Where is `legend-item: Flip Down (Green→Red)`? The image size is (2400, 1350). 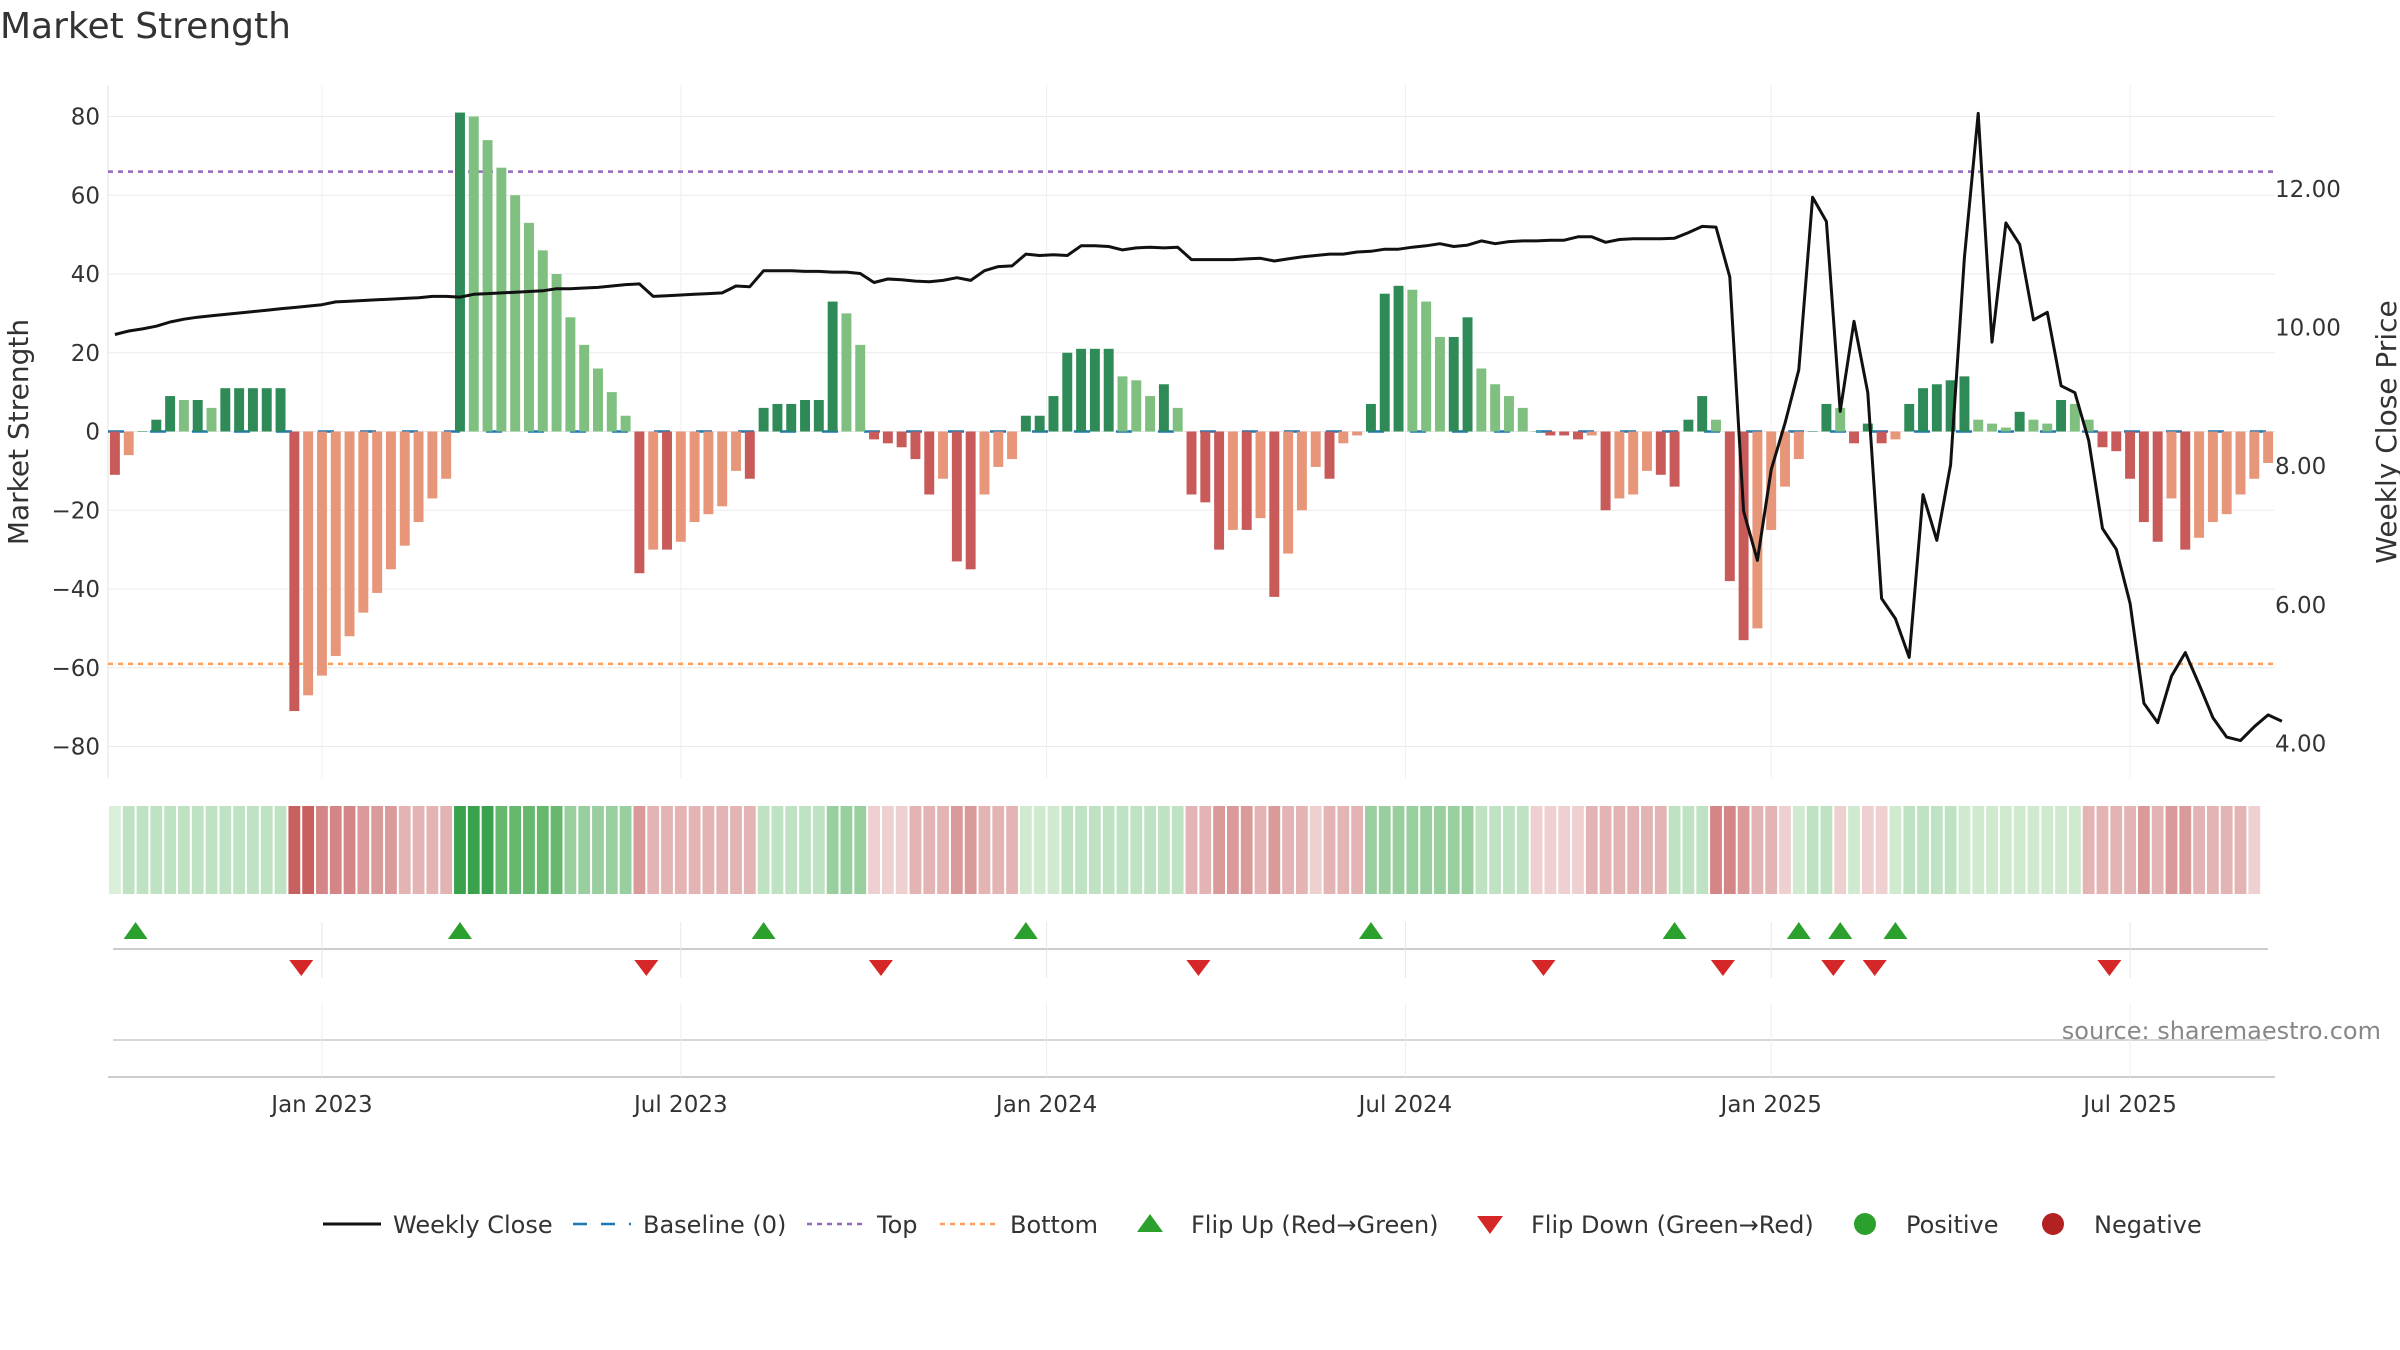
legend-item: Flip Down (Green→Red) is located at coordinates (1645, 1225).